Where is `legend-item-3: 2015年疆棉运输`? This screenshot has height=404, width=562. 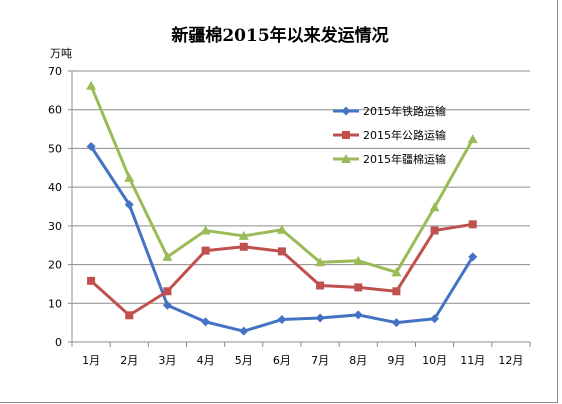 legend-item-3: 2015年疆棉运输 is located at coordinates (389, 159).